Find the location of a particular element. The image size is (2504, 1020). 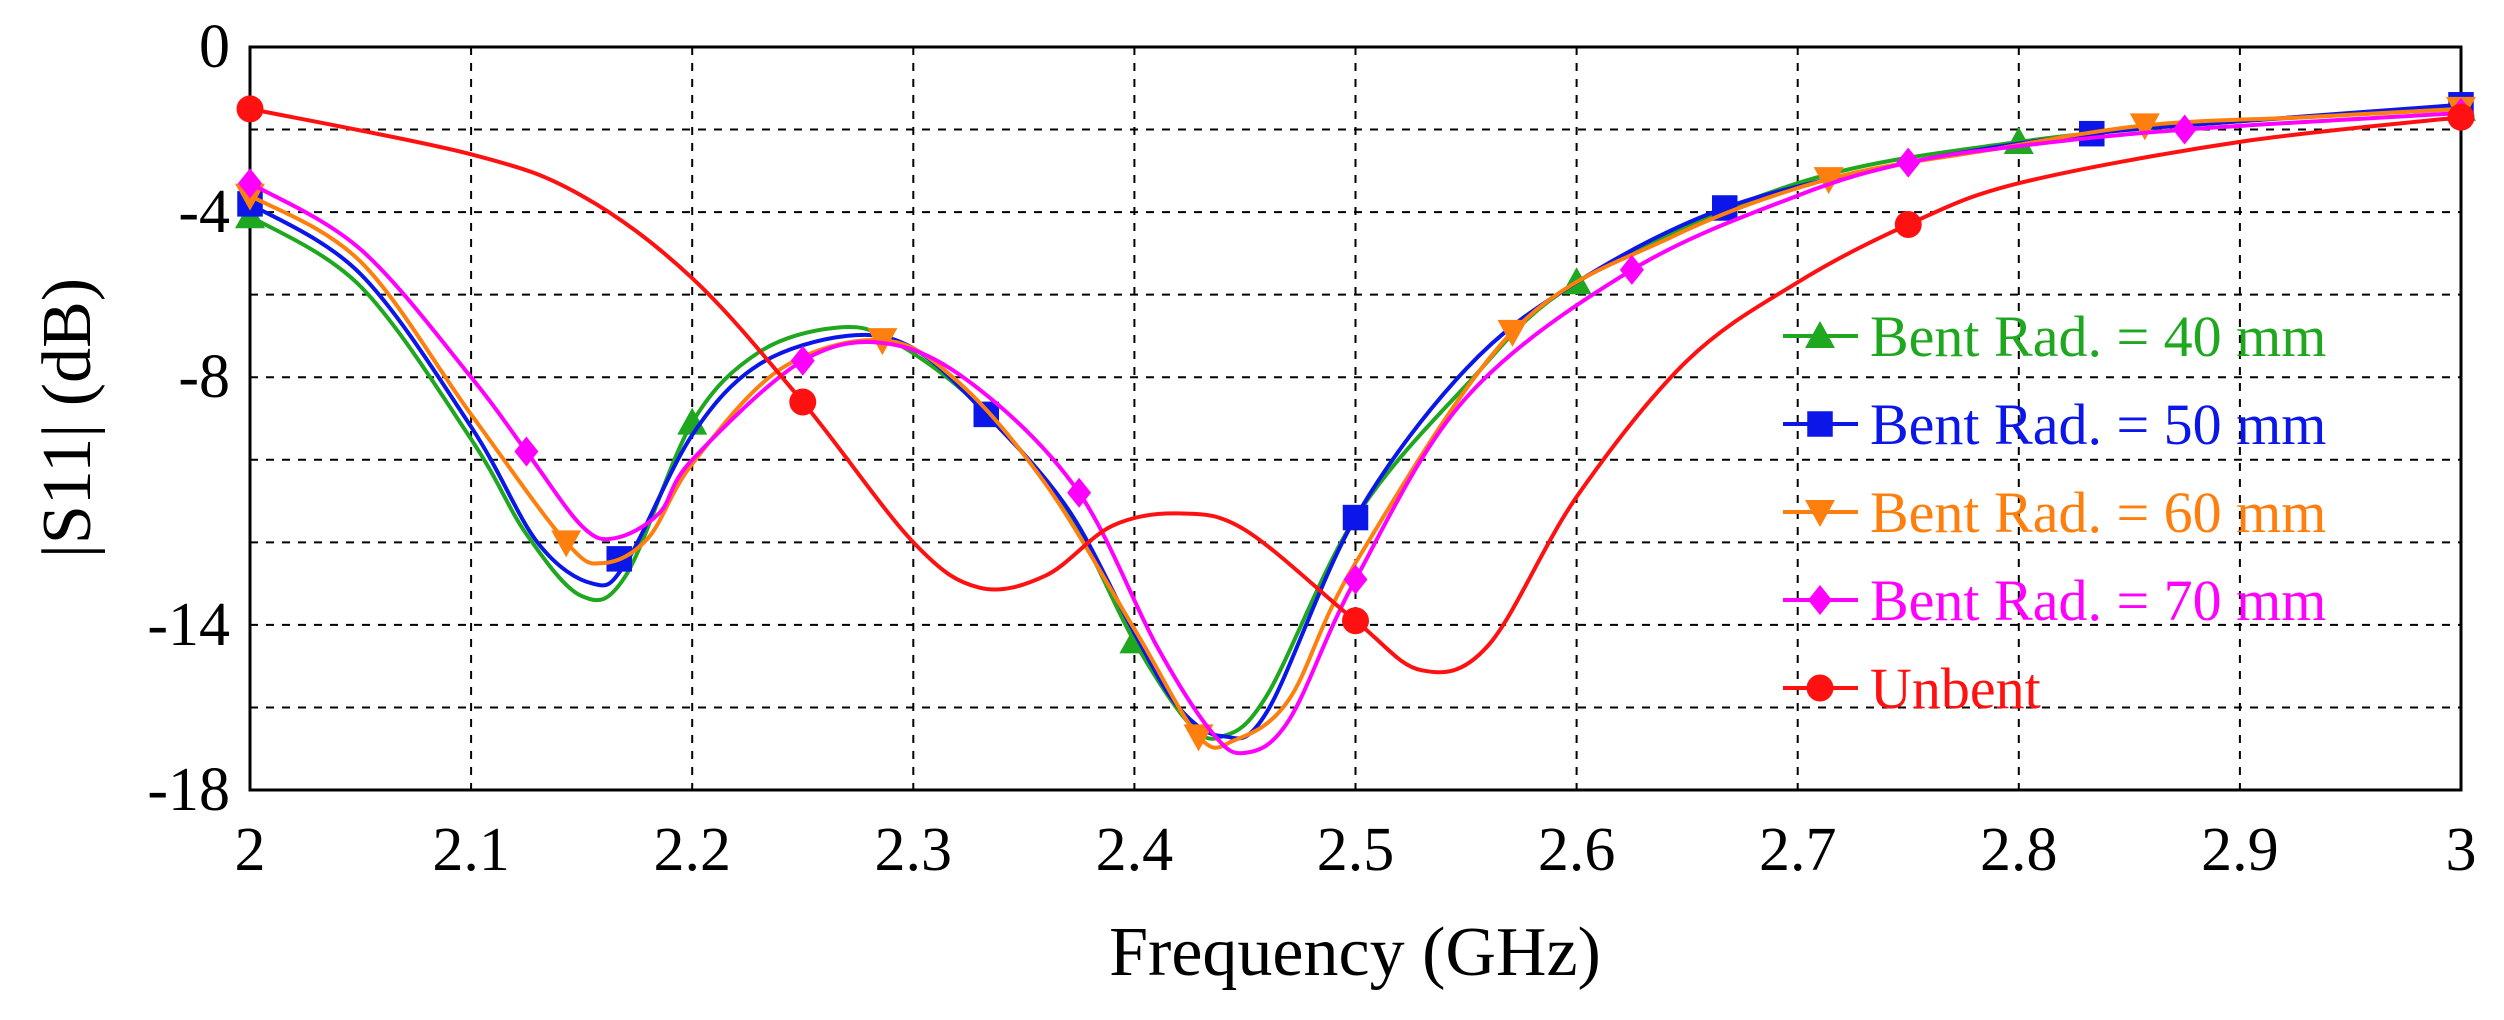

x-tick-label: 2.9 is located at coordinates (2240, 850).